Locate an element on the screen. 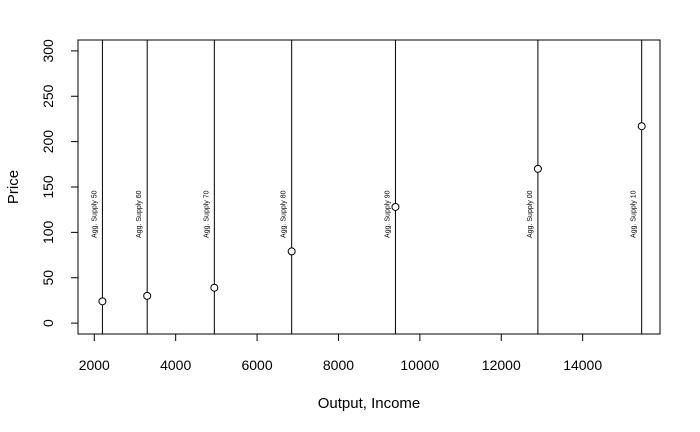  x-tick-label: 4000 is located at coordinates (175, 365).